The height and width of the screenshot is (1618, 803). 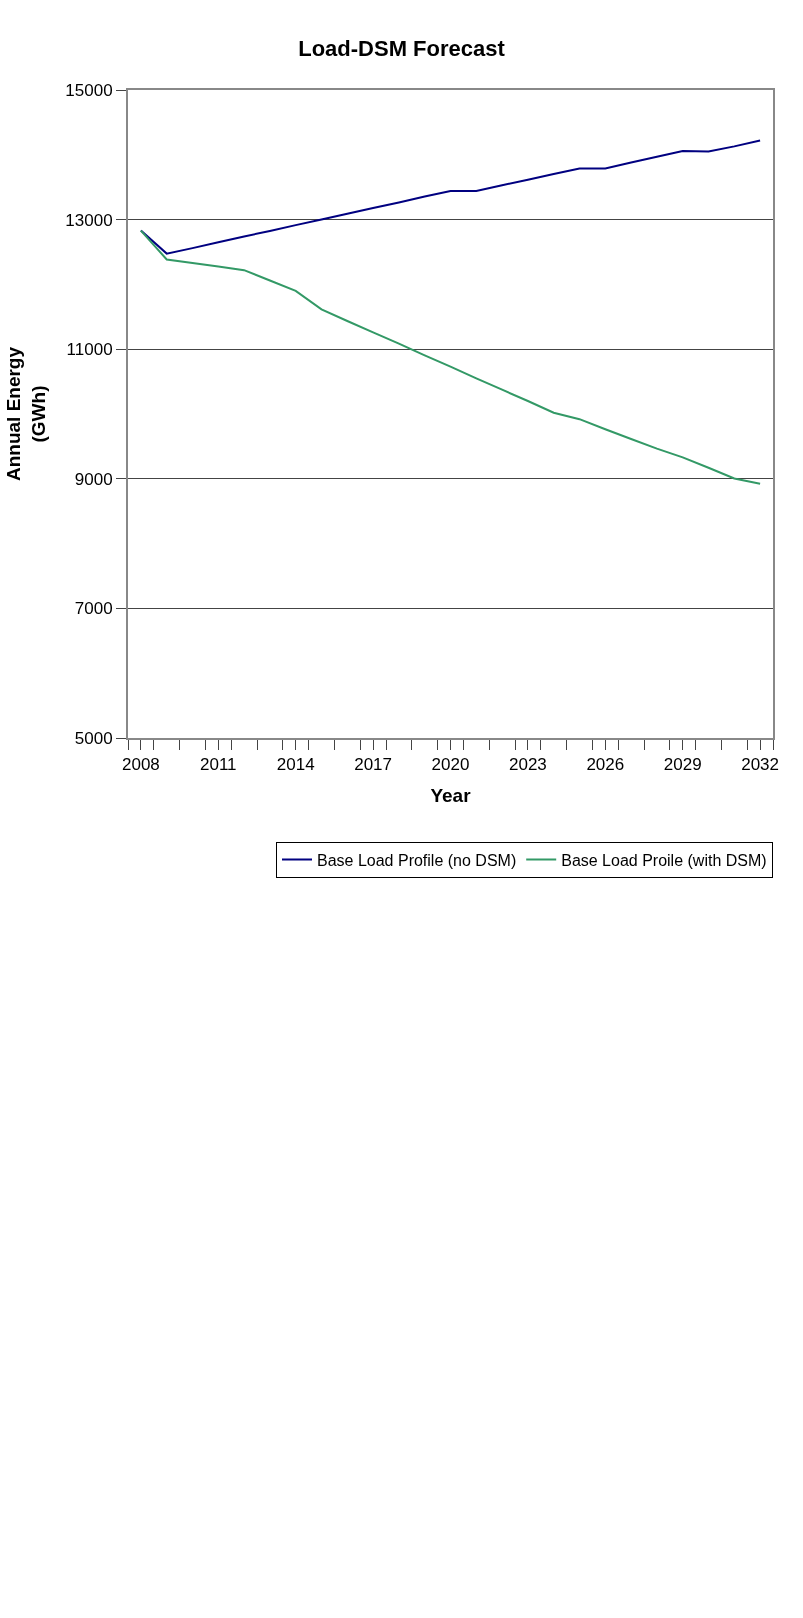 What do you see at coordinates (295, 765) in the screenshot?
I see `x-tick-label: 2014` at bounding box center [295, 765].